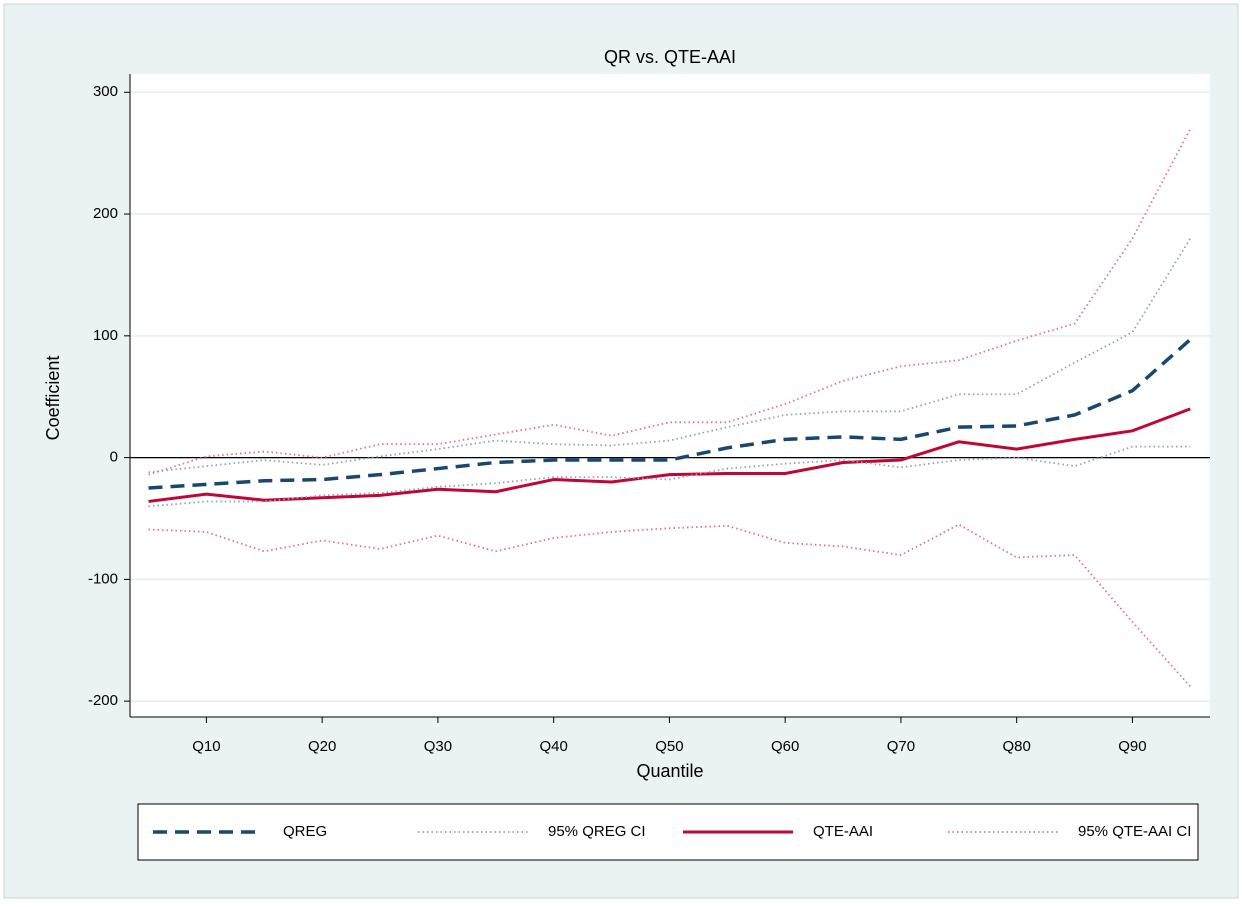  Describe the element at coordinates (1132, 746) in the screenshot. I see `x-tick-label: Q90` at that location.